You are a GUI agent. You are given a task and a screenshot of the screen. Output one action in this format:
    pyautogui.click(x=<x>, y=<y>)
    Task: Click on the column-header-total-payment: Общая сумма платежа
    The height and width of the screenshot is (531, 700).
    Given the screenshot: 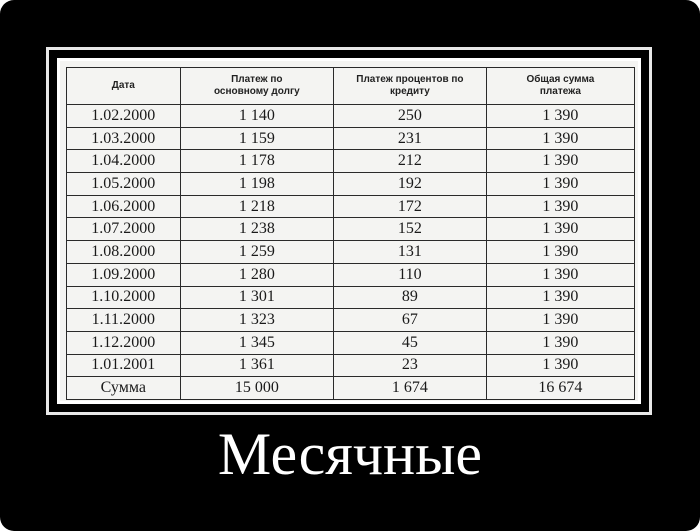 What is the action you would take?
    pyautogui.click(x=560, y=86)
    